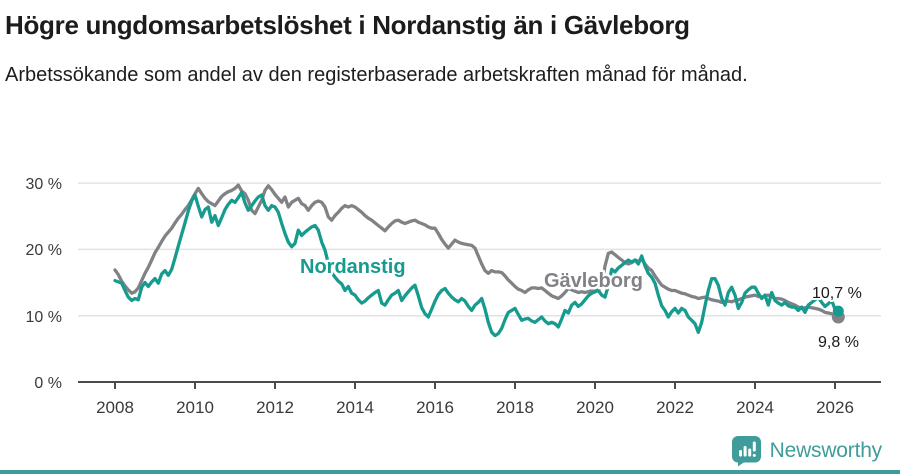  Describe the element at coordinates (48, 383) in the screenshot. I see `y-axis-label-0: 0 %` at that location.